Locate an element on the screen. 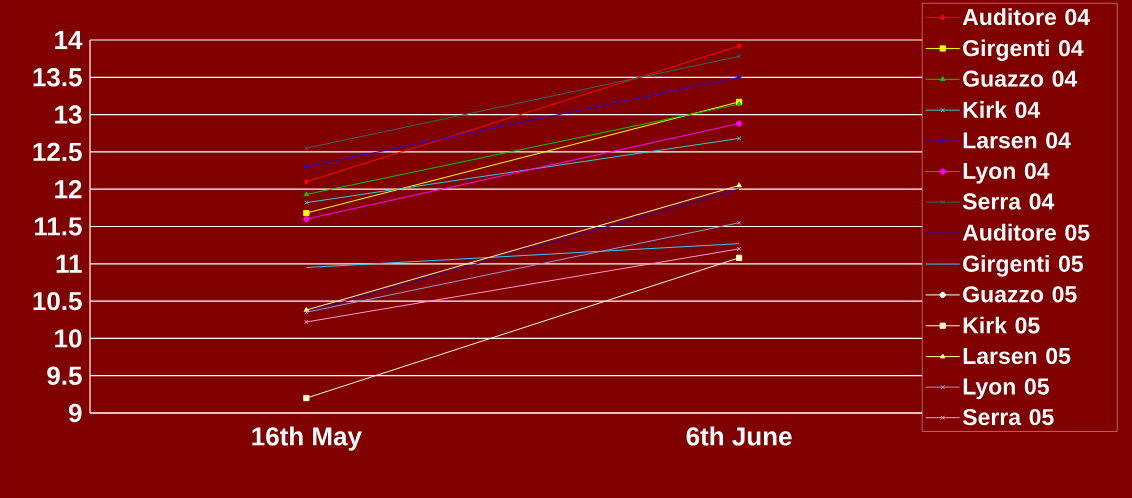 The height and width of the screenshot is (498, 1132). y-tick-label: 10.5 is located at coordinates (57, 301).